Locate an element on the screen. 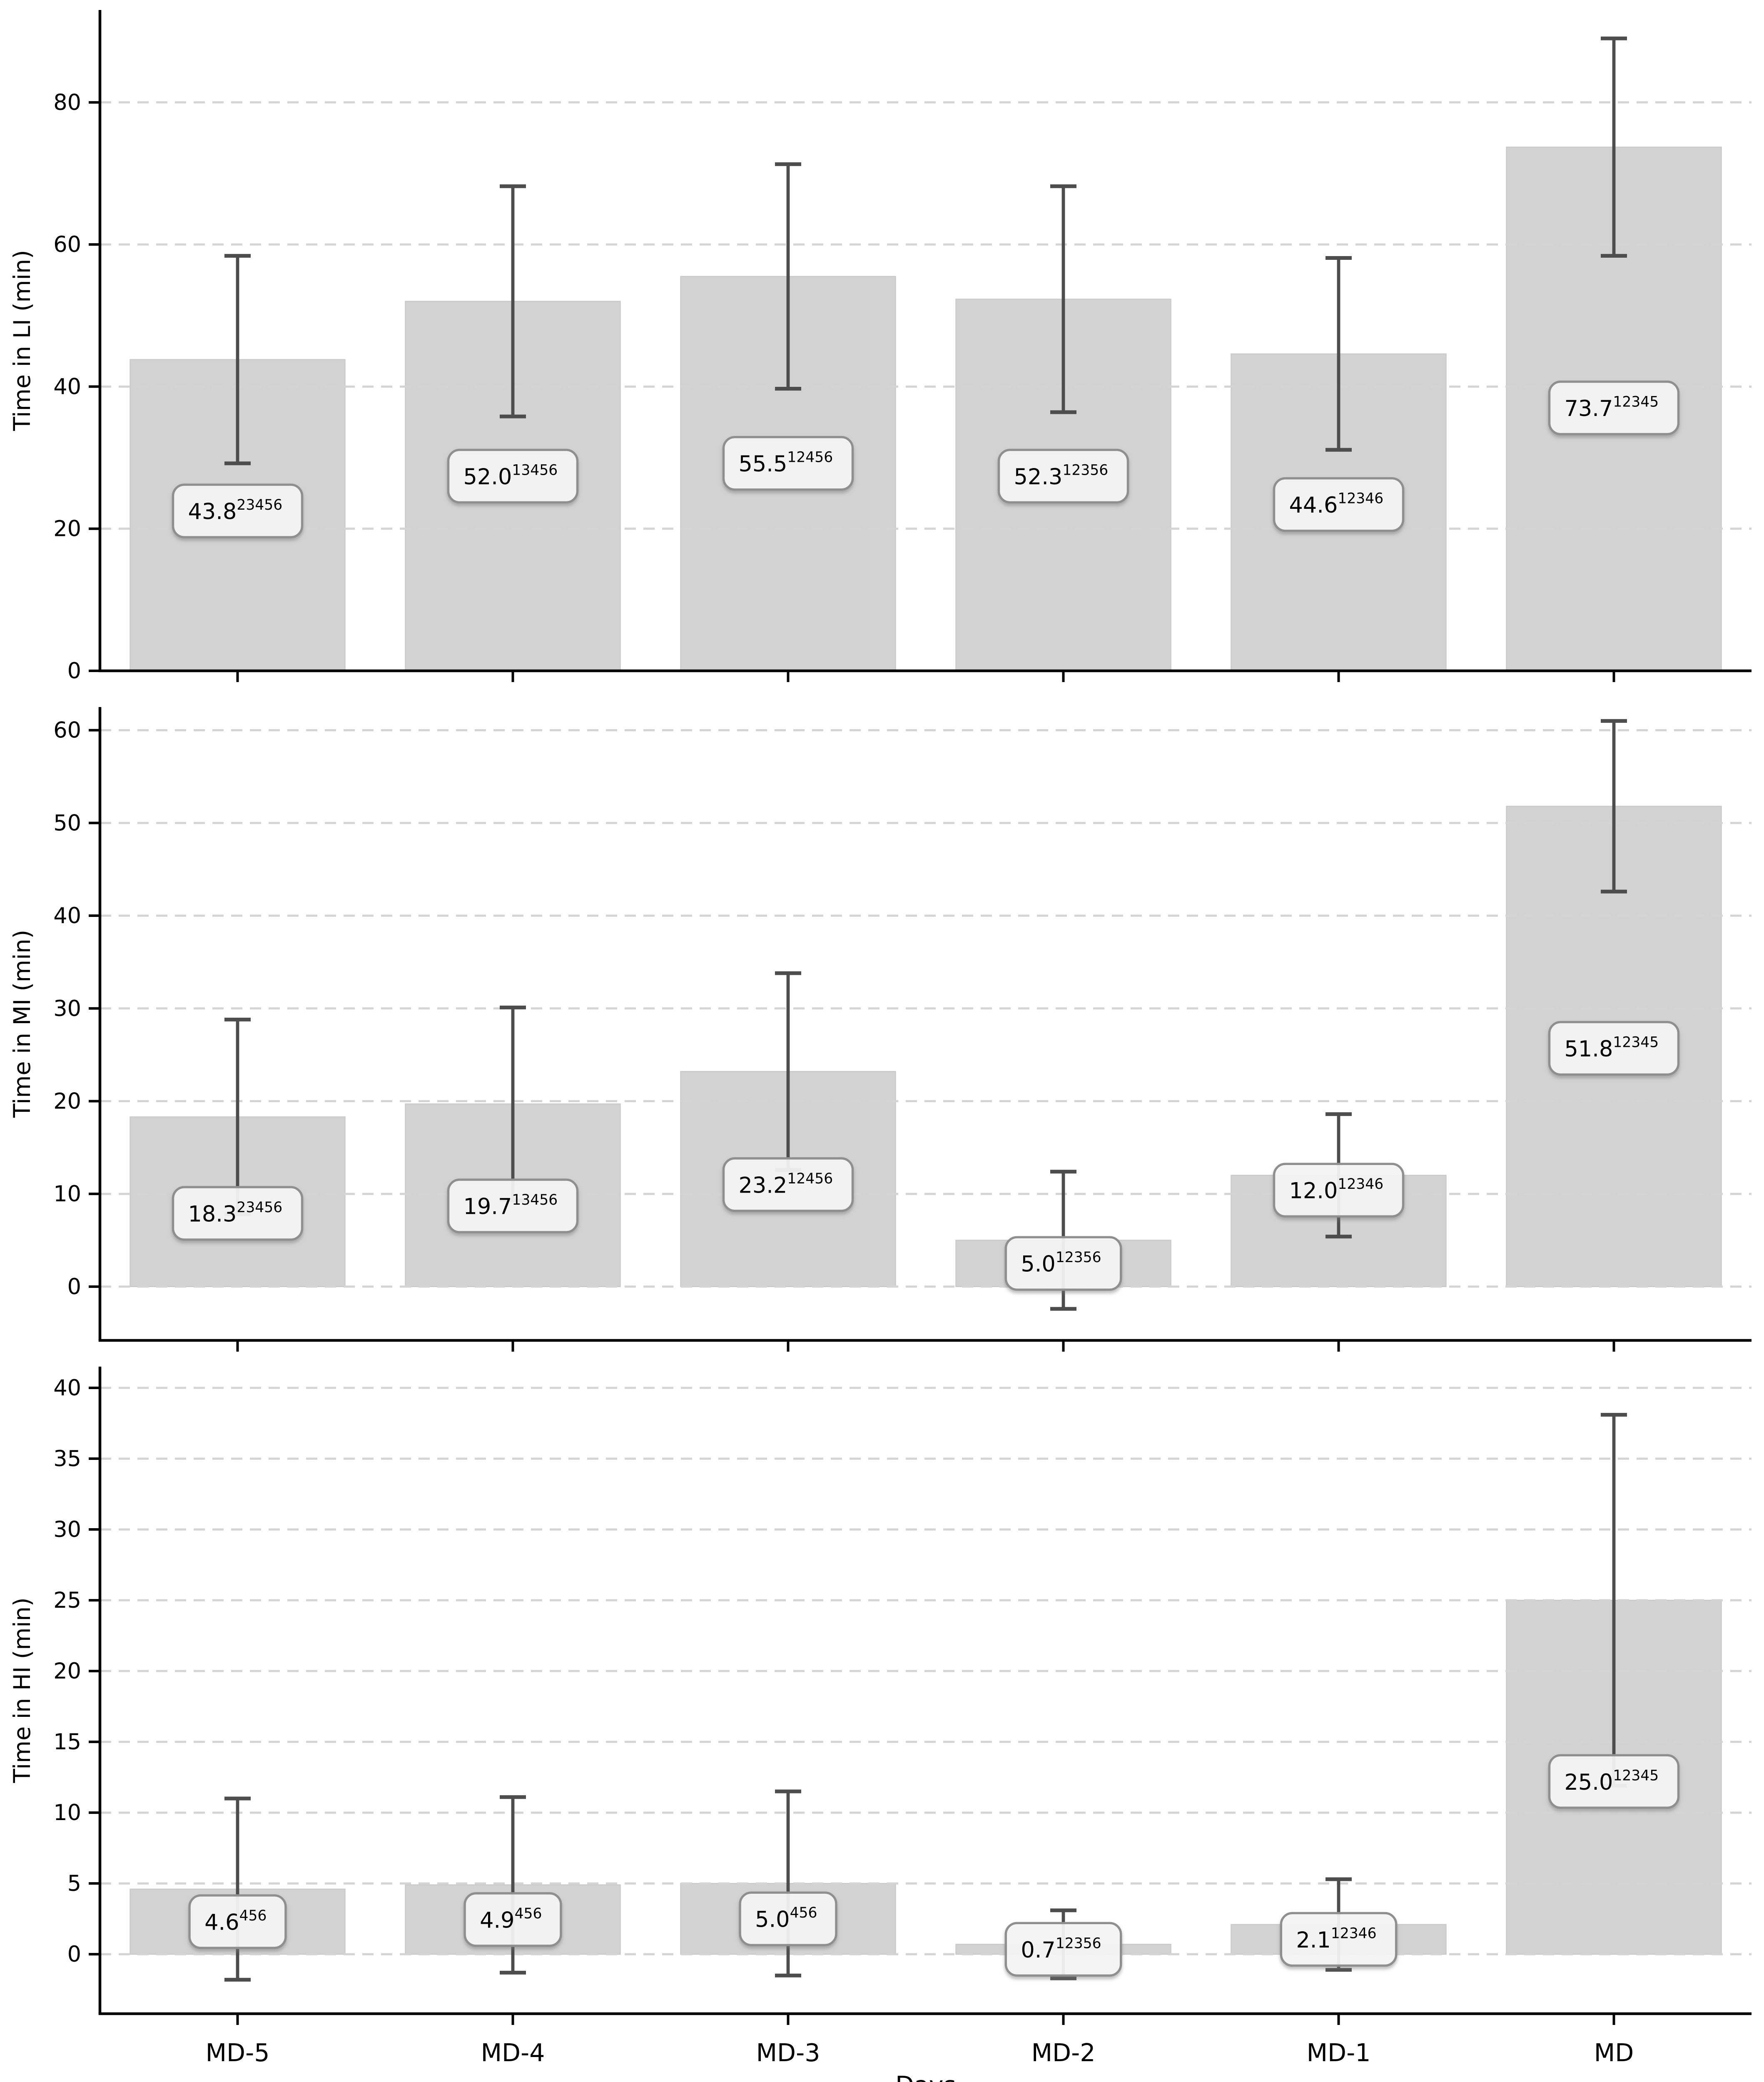 The image size is (1764, 2082). y-axis-label: Time in HI (min) is located at coordinates (22, 1690).